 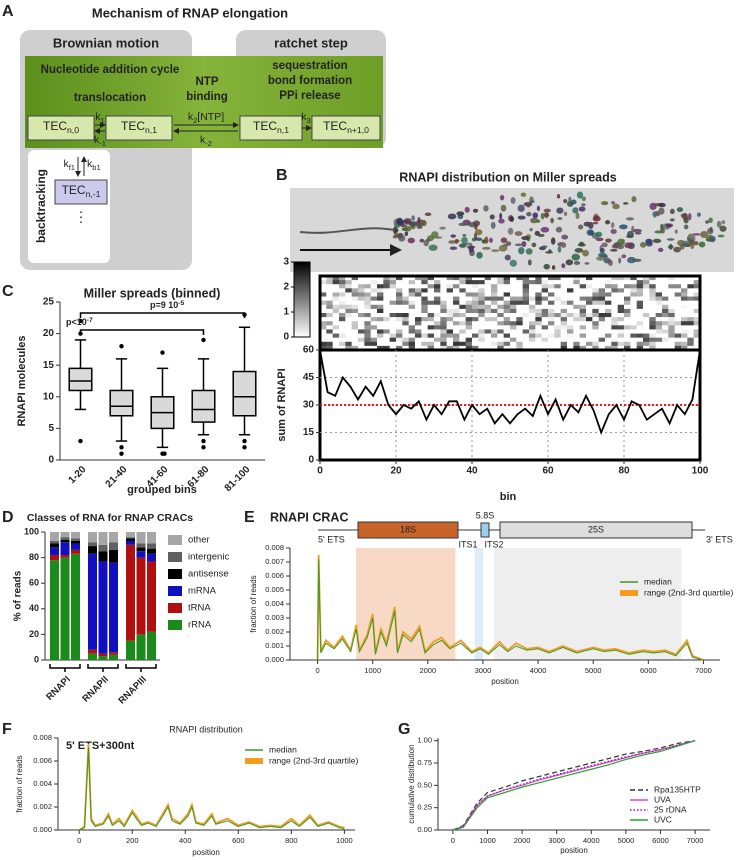 What do you see at coordinates (346, 127) in the screenshot?
I see `tec-label: TECn+1,0` at bounding box center [346, 127].